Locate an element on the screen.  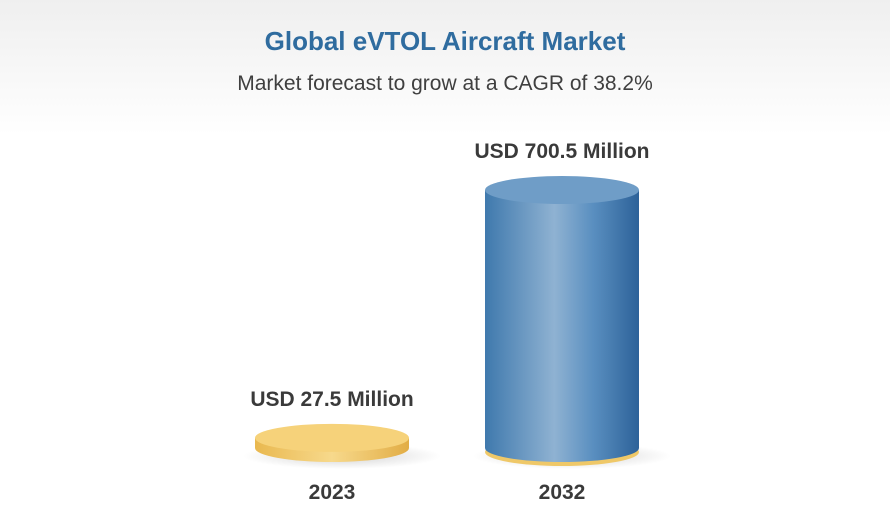
x-tick-label: 2023 is located at coordinates (332, 492).